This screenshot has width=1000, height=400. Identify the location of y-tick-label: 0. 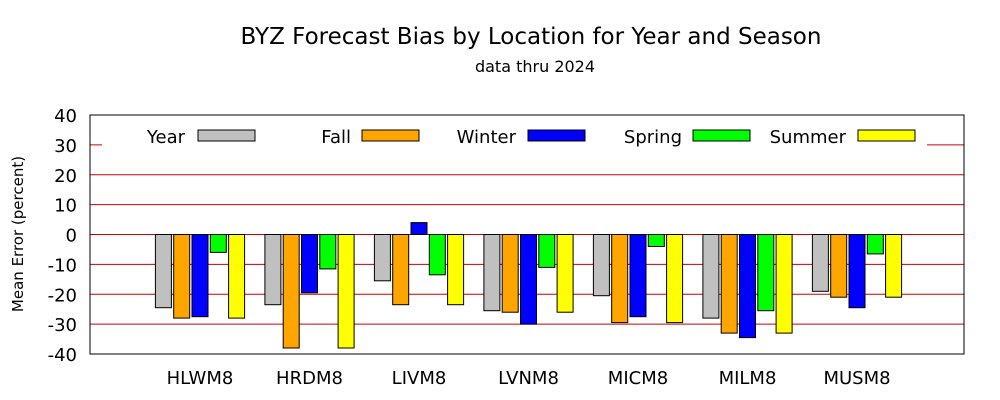
(71, 236).